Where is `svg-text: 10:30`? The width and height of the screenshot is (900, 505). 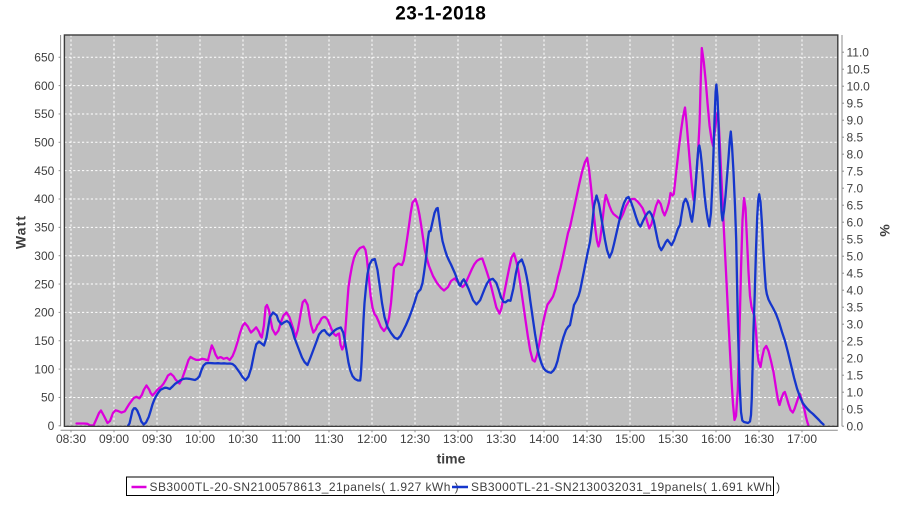 svg-text: 10:30 is located at coordinates (243, 439).